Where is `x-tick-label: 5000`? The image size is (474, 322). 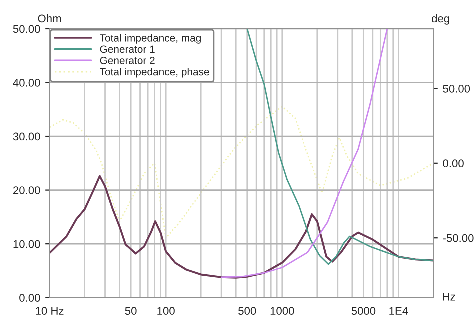 x-tick-label: 5000 is located at coordinates (364, 311).